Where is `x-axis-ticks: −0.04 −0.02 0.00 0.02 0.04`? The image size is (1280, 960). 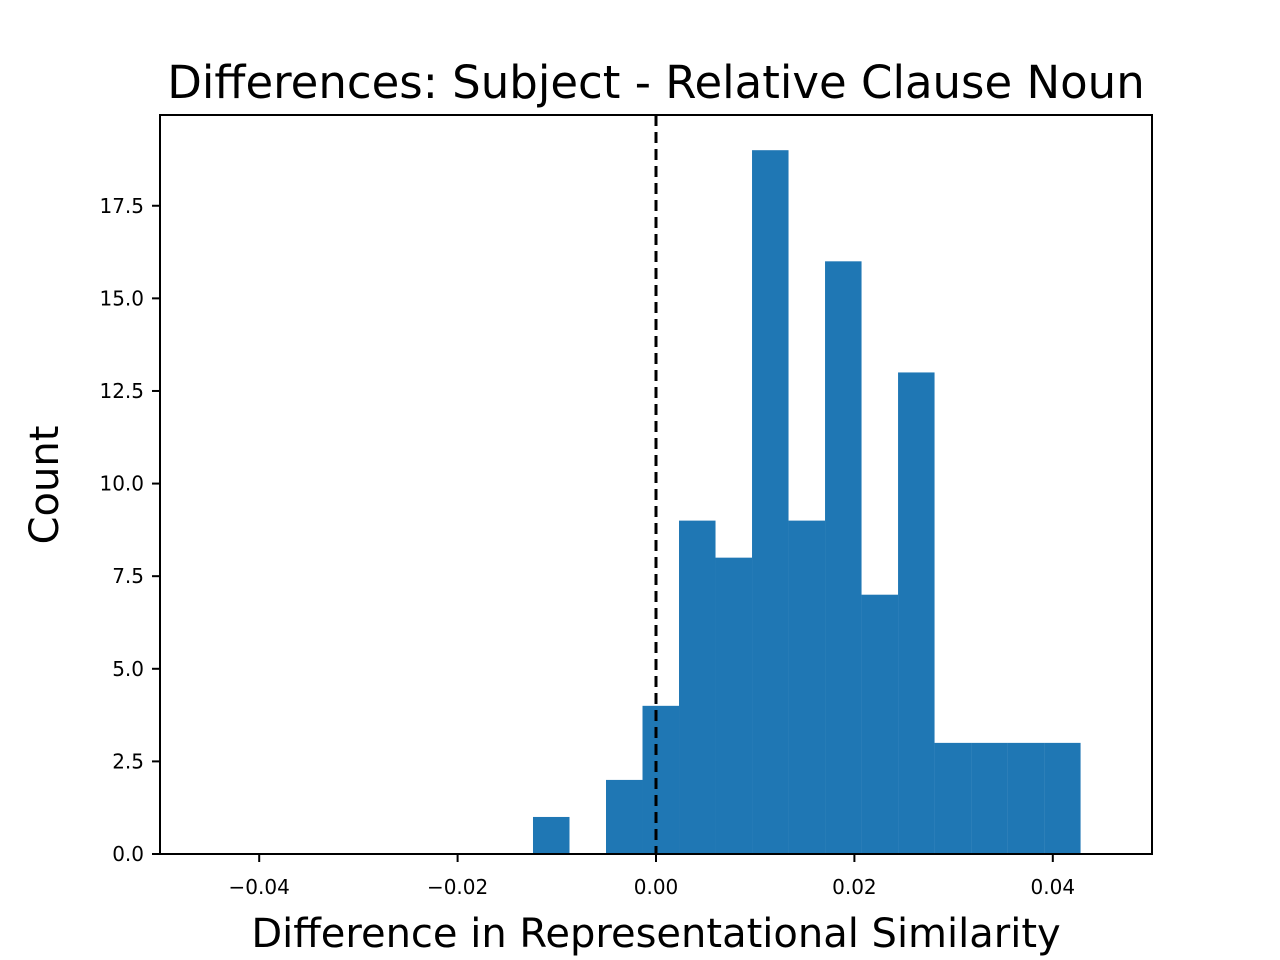 x-axis-ticks: −0.04 −0.02 0.00 0.02 0.04 is located at coordinates (652, 876).